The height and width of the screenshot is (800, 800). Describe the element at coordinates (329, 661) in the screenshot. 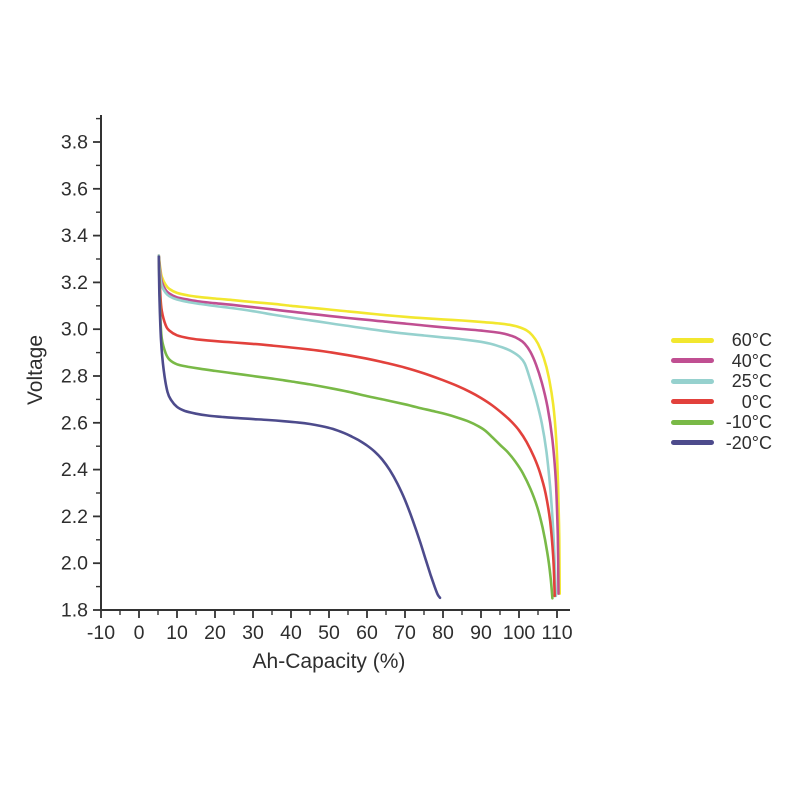

I see `x-axis-title: Ah-Capacity (%)` at that location.